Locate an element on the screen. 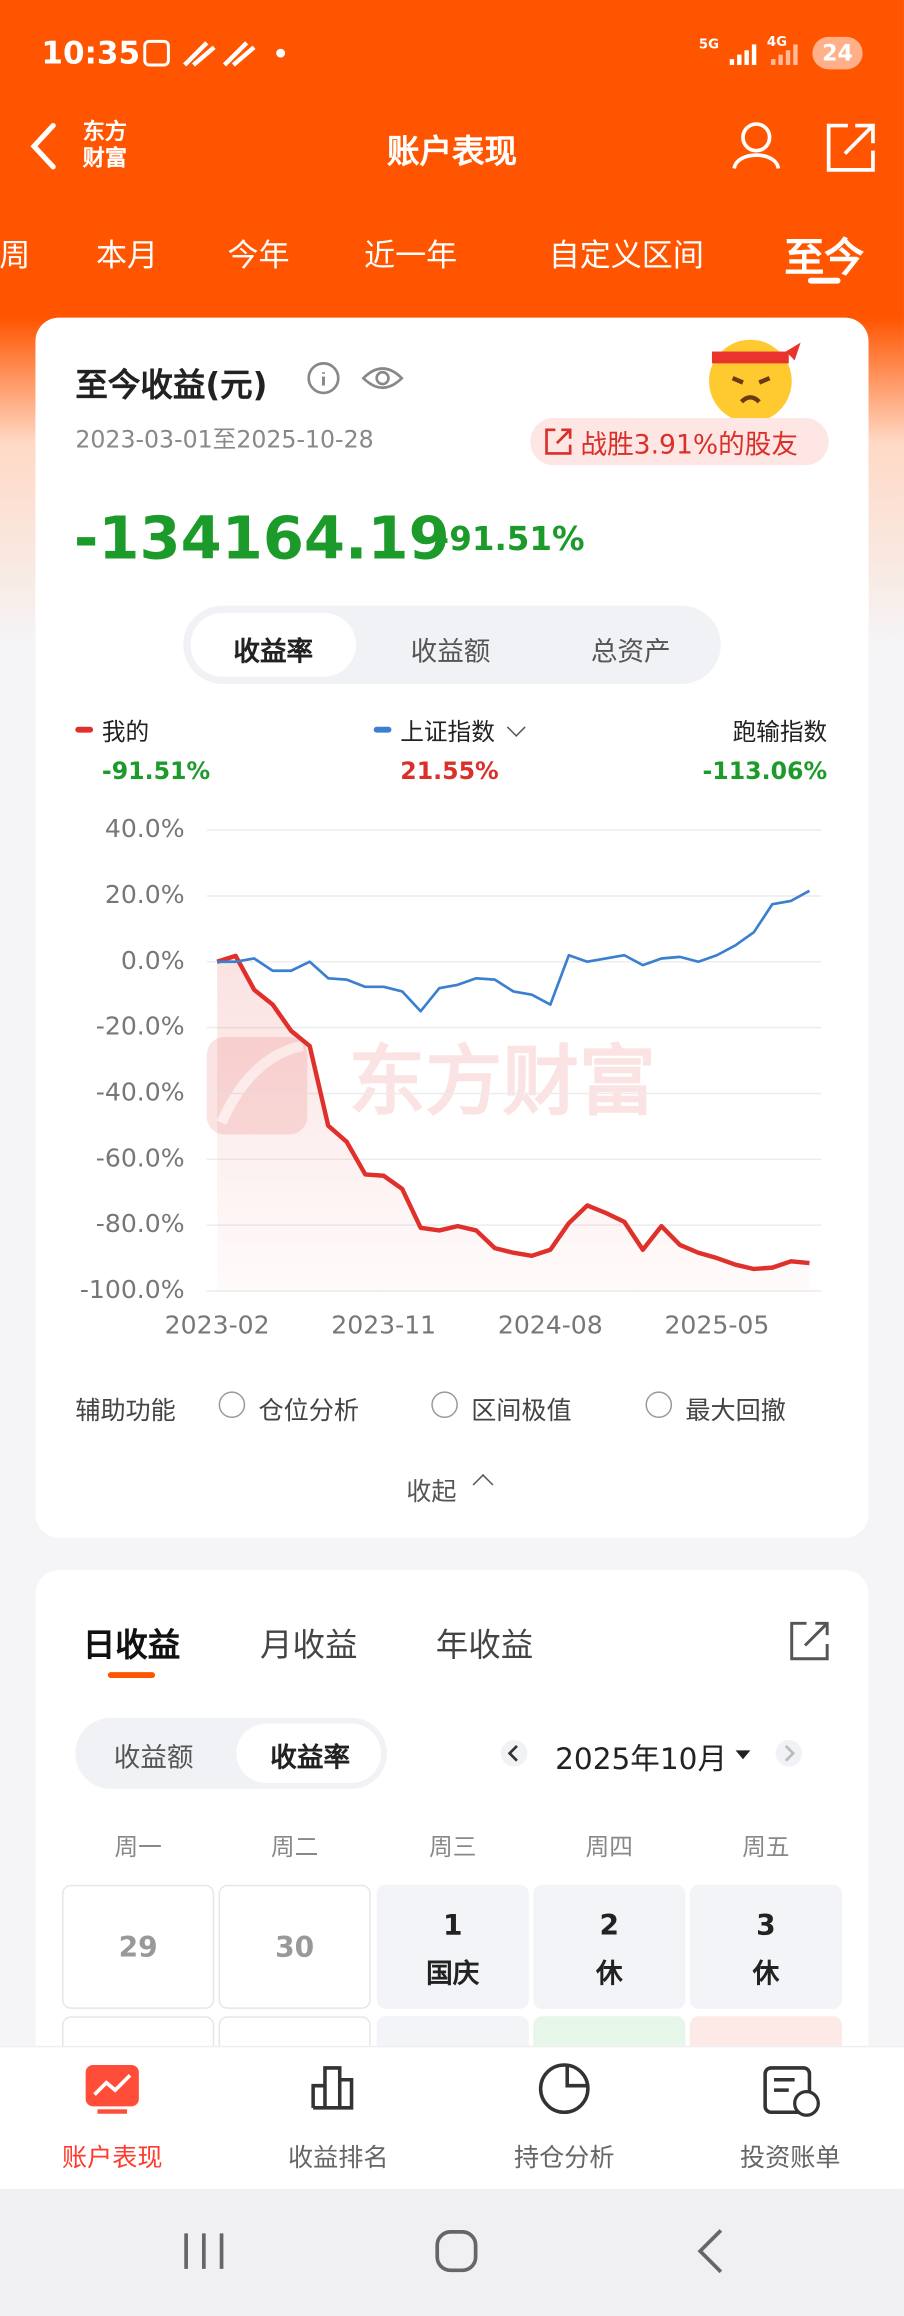  weekday: 周二 is located at coordinates (295, 1847).